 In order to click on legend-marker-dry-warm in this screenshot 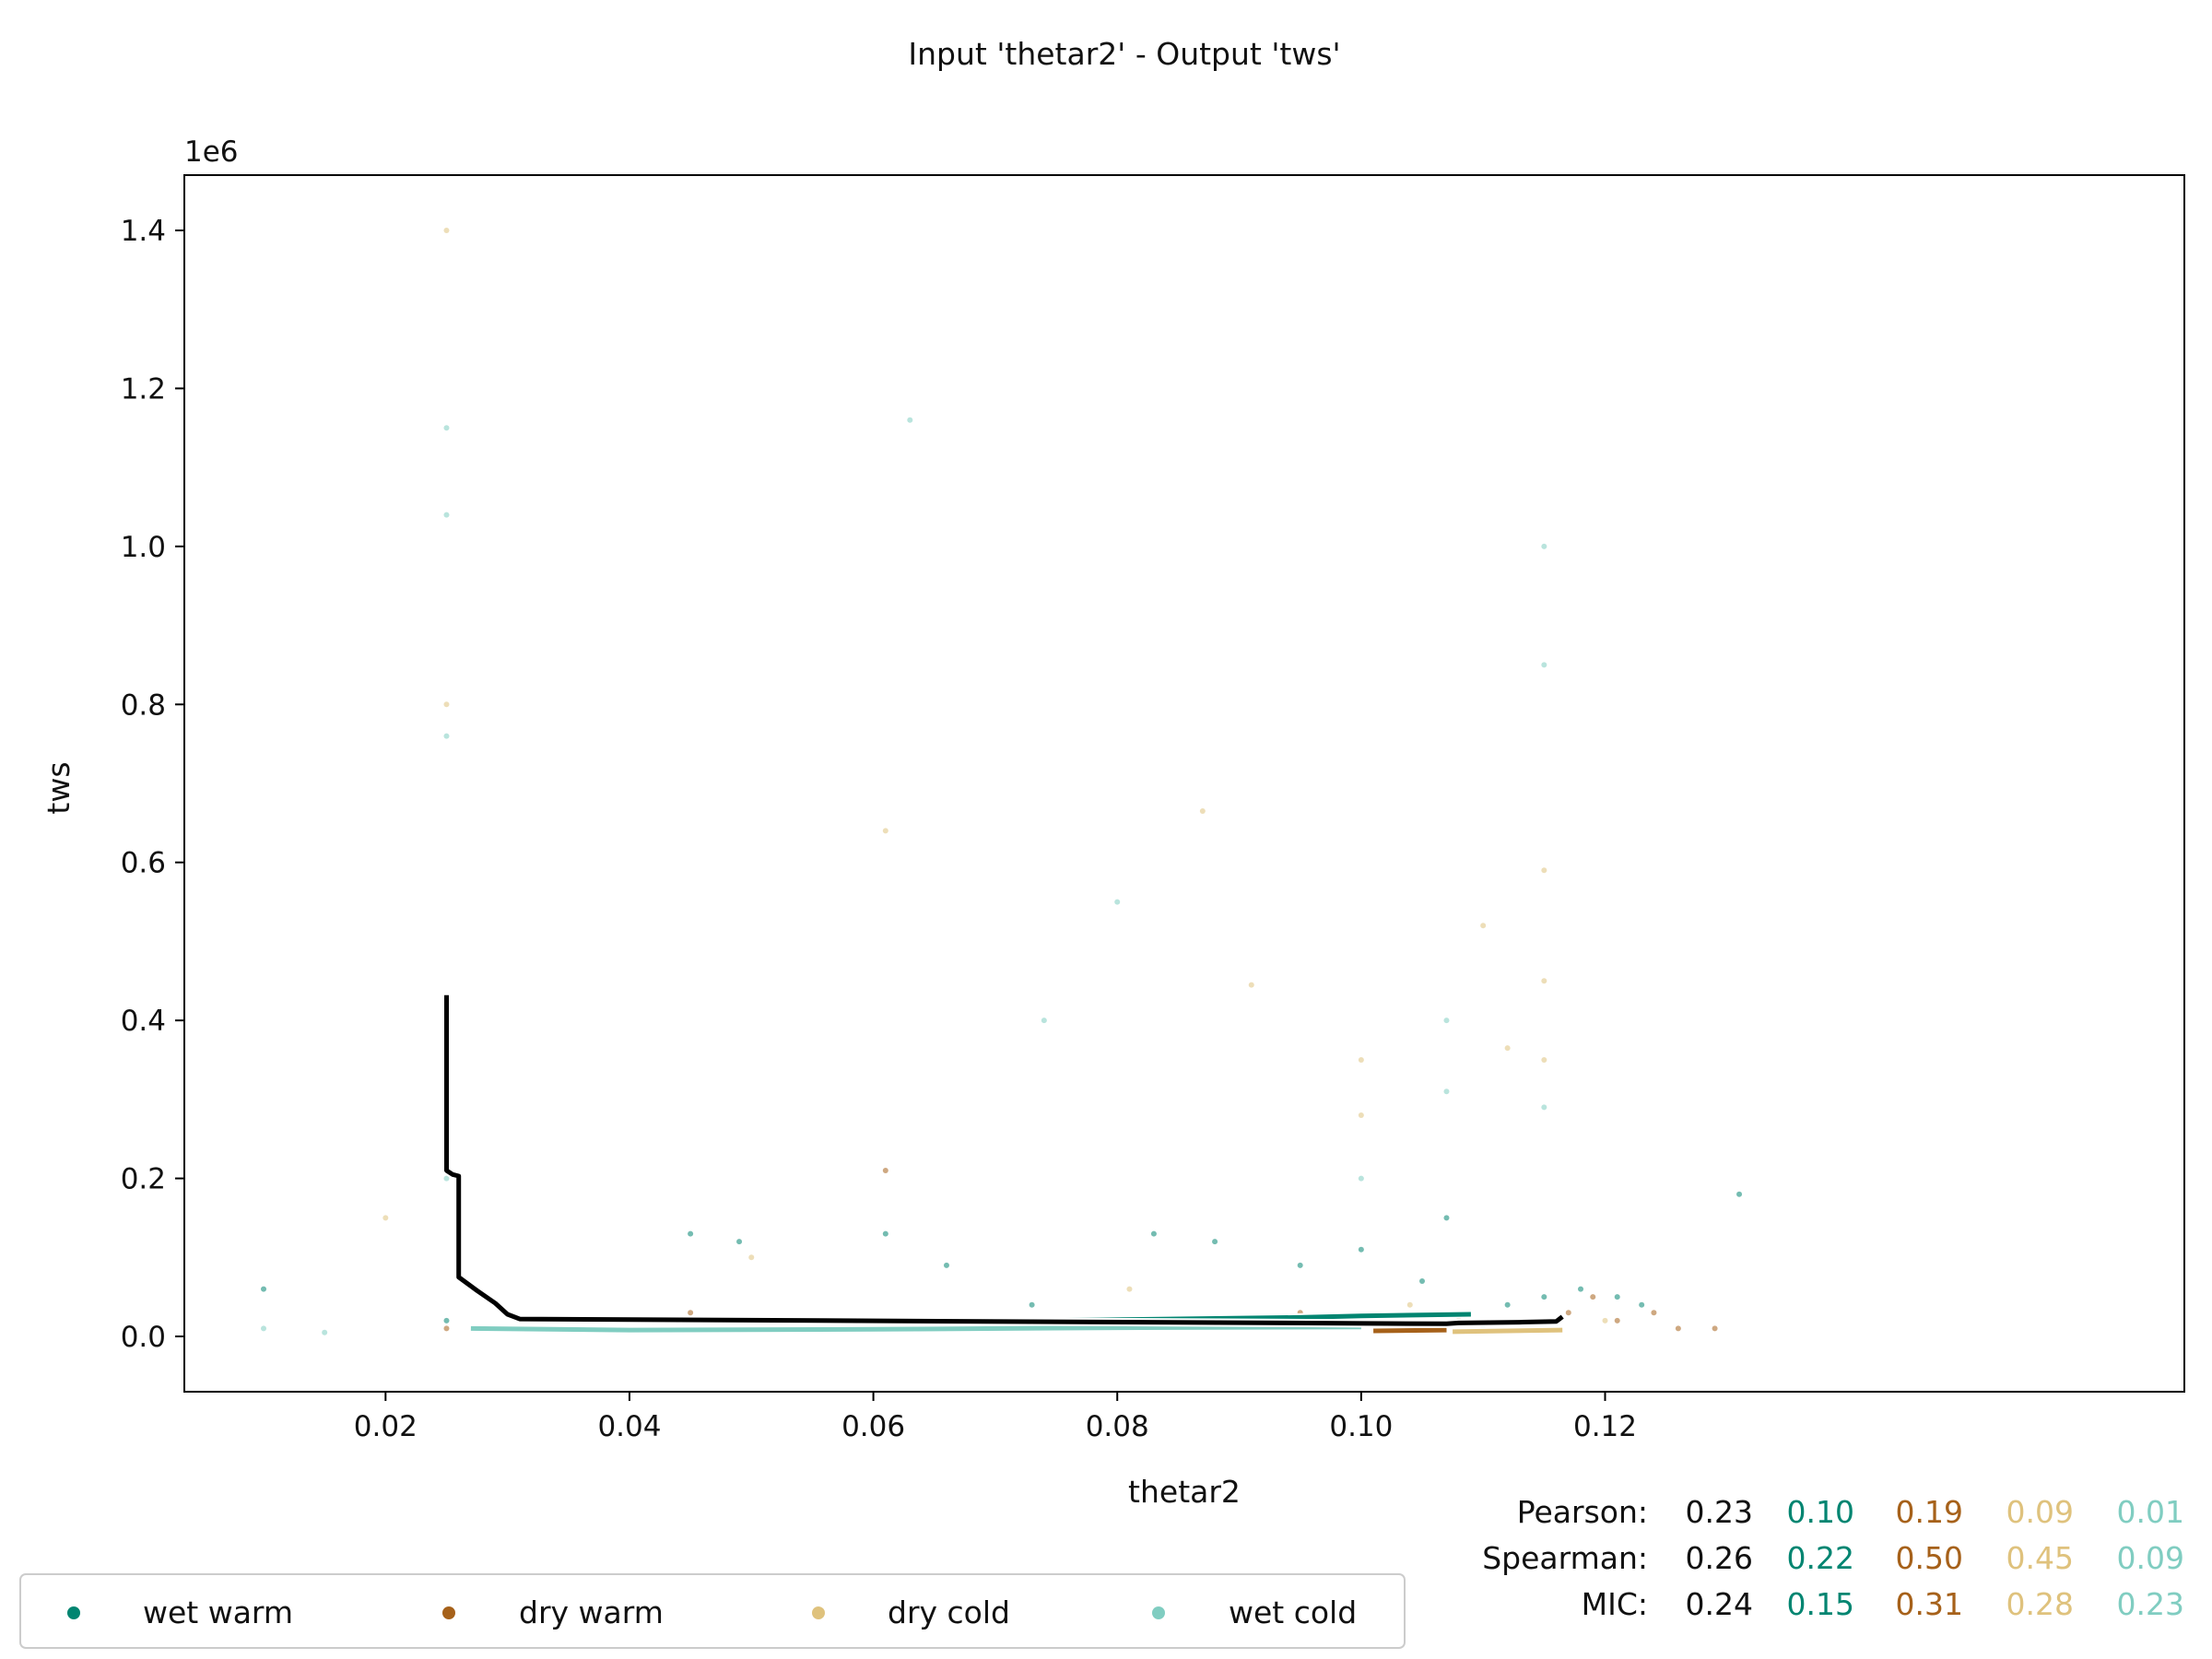, I will do `click(448, 1612)`.